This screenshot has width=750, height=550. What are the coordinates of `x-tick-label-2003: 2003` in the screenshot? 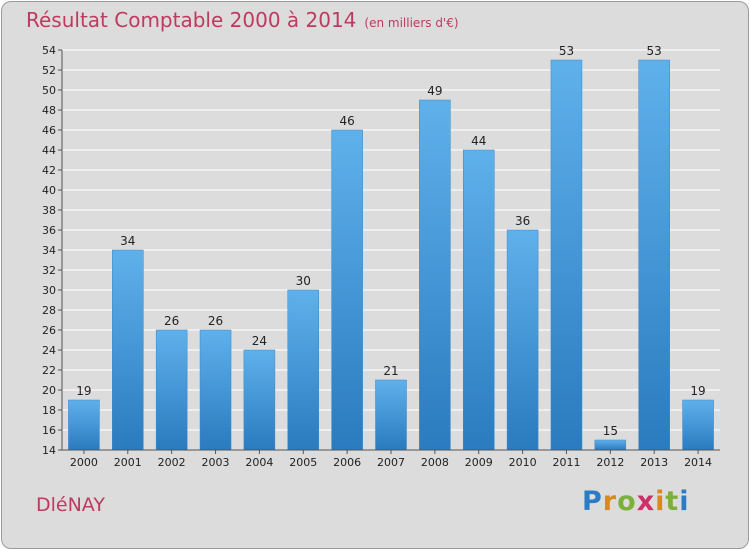 It's located at (216, 462).